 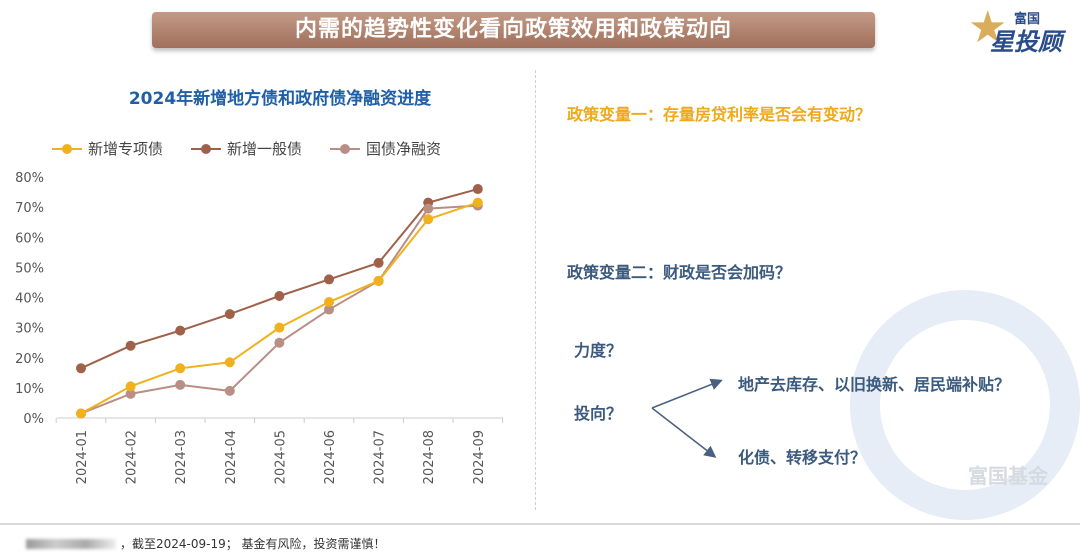 What do you see at coordinates (540, 524) in the screenshot?
I see `footer-divider` at bounding box center [540, 524].